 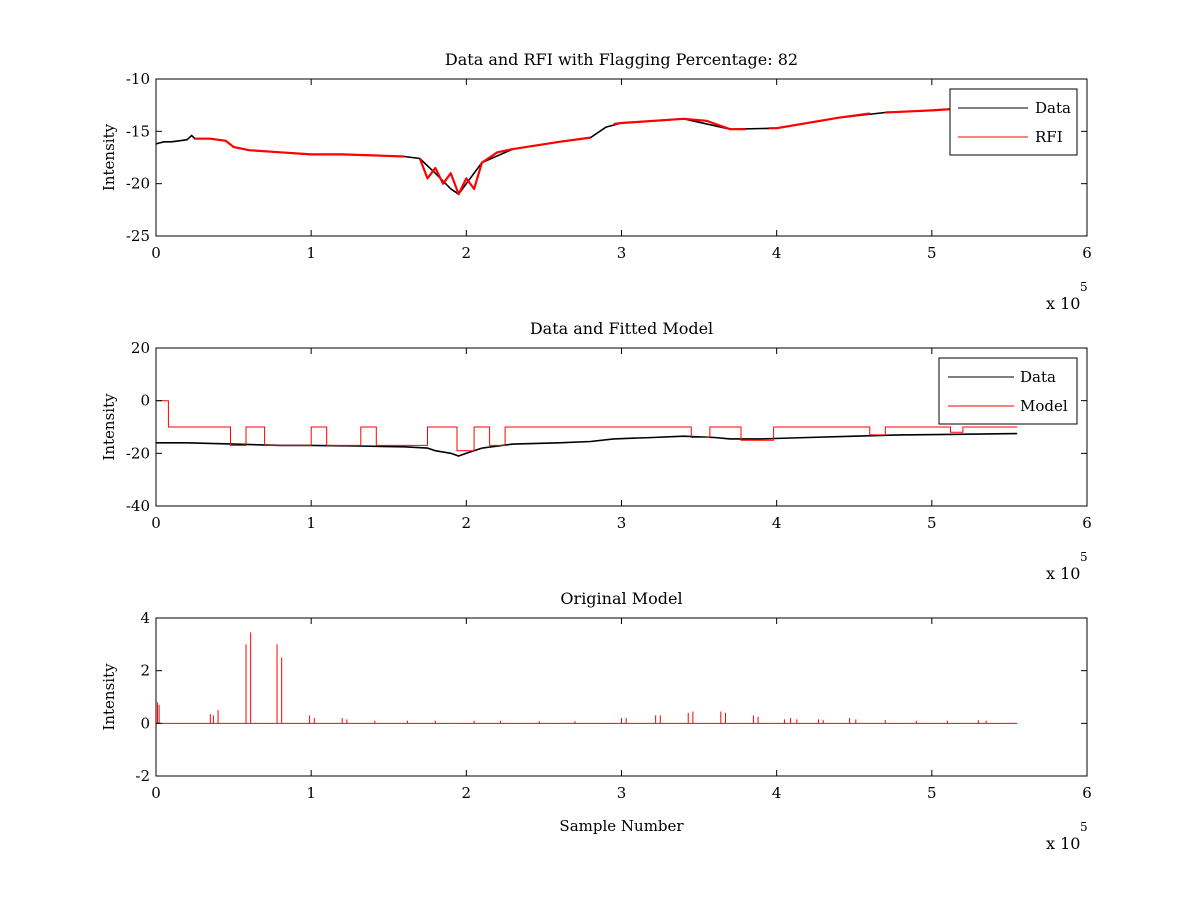 What do you see at coordinates (1044, 406) in the screenshot?
I see `legend-label: Model` at bounding box center [1044, 406].